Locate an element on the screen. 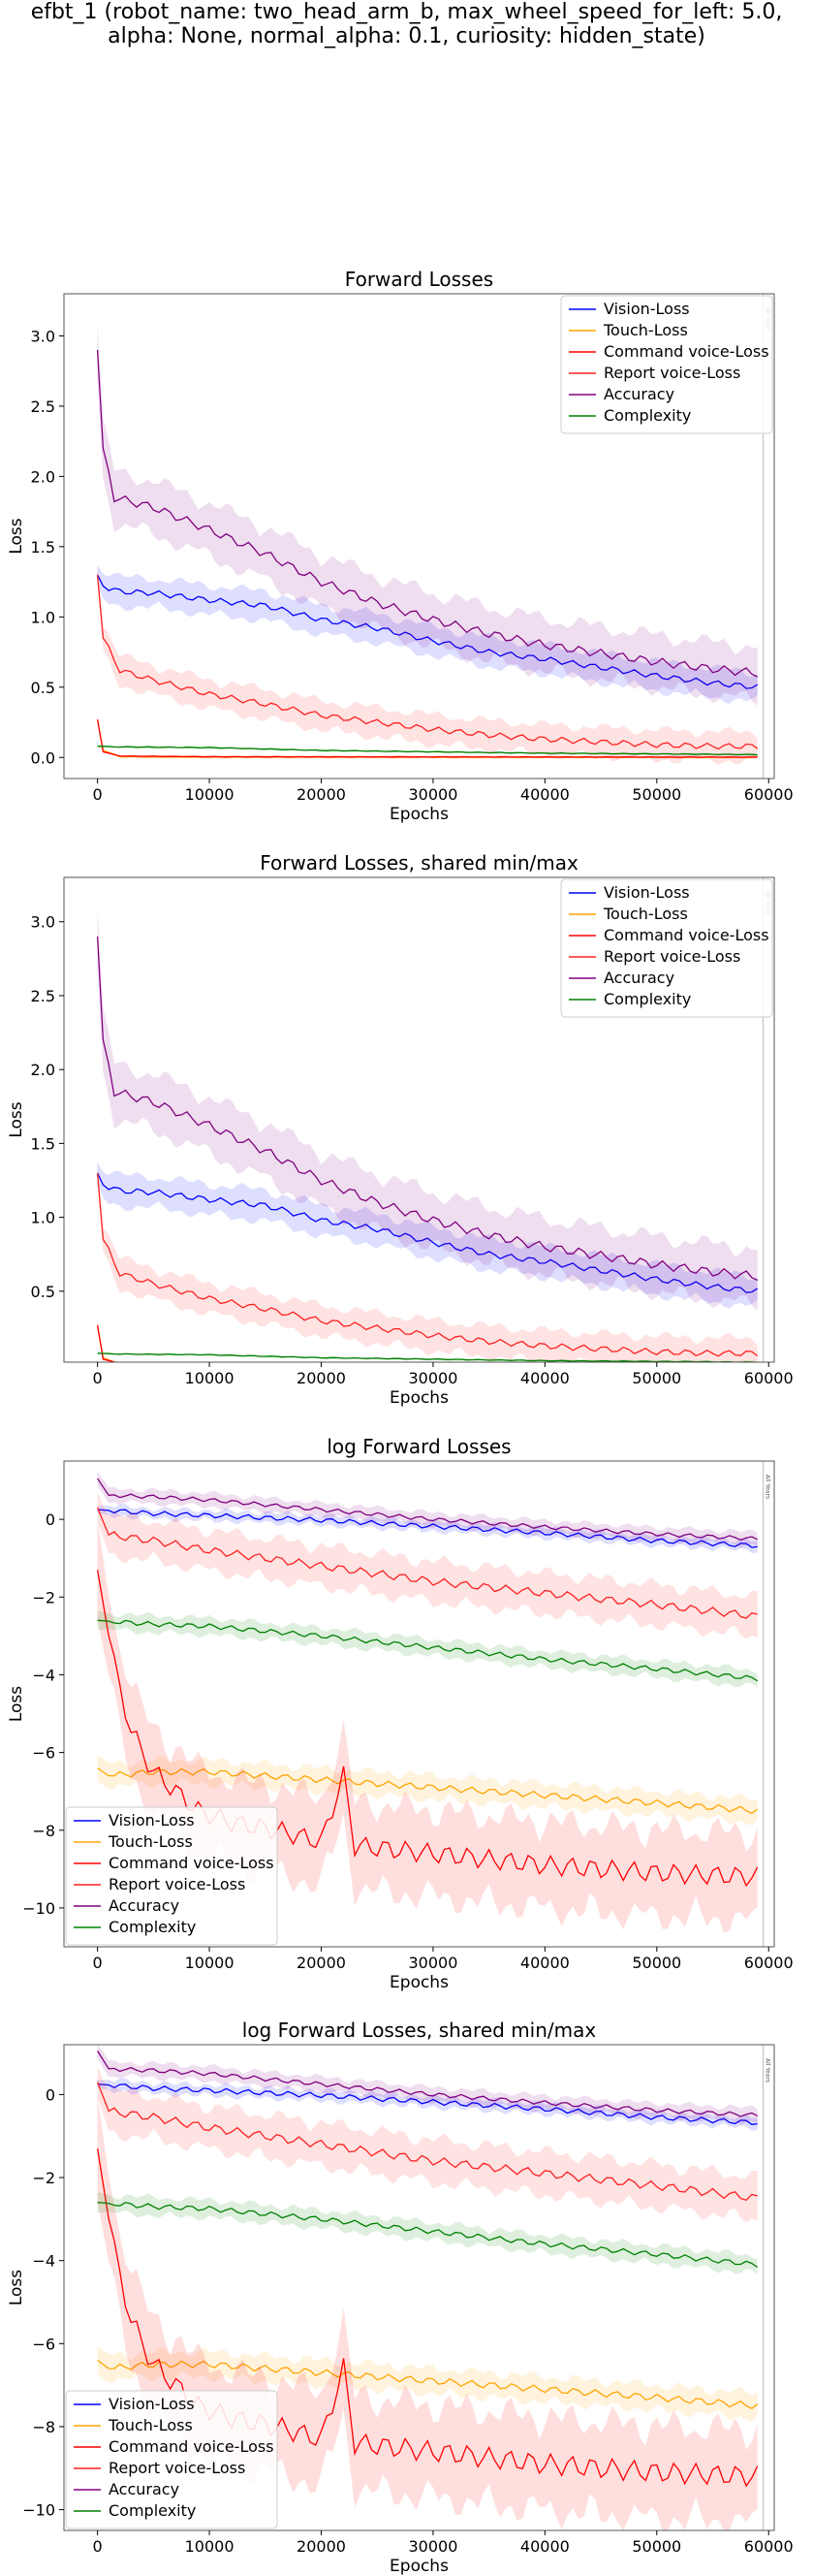  chart-title: log Forward Losses is located at coordinates (419, 1446).